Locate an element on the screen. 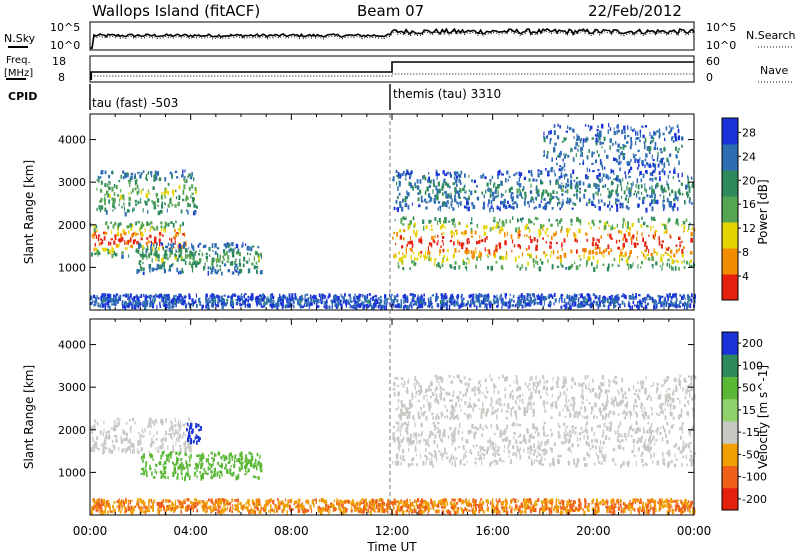  freq-panel is located at coordinates (392, 69).